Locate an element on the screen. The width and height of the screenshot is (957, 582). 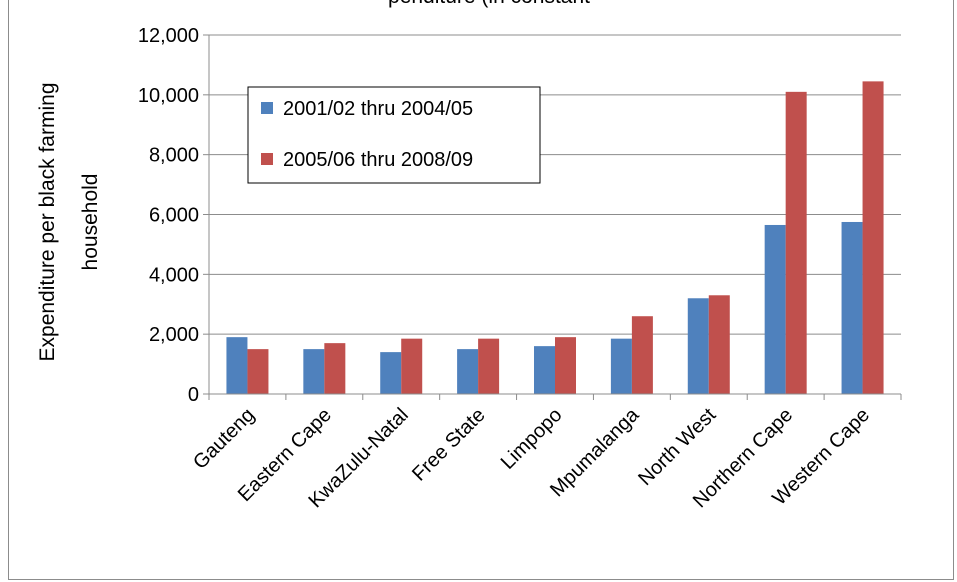
legend-label-series-1: 2001/02 thru 2004/05 is located at coordinates (378, 109).